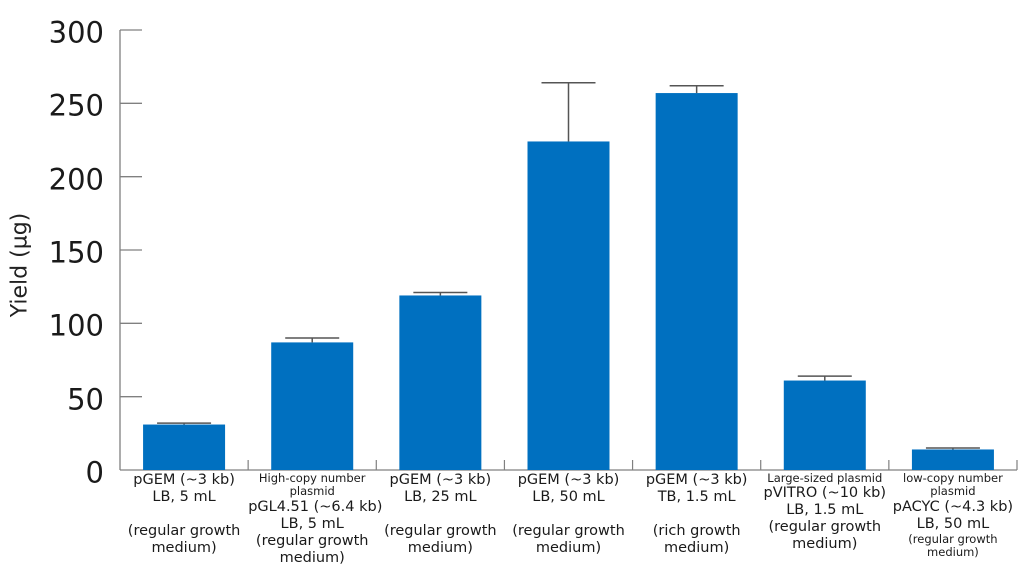 This screenshot has height=576, width=1024. Describe the element at coordinates (312, 478) in the screenshot. I see `category-label-line: High-copy number` at that location.